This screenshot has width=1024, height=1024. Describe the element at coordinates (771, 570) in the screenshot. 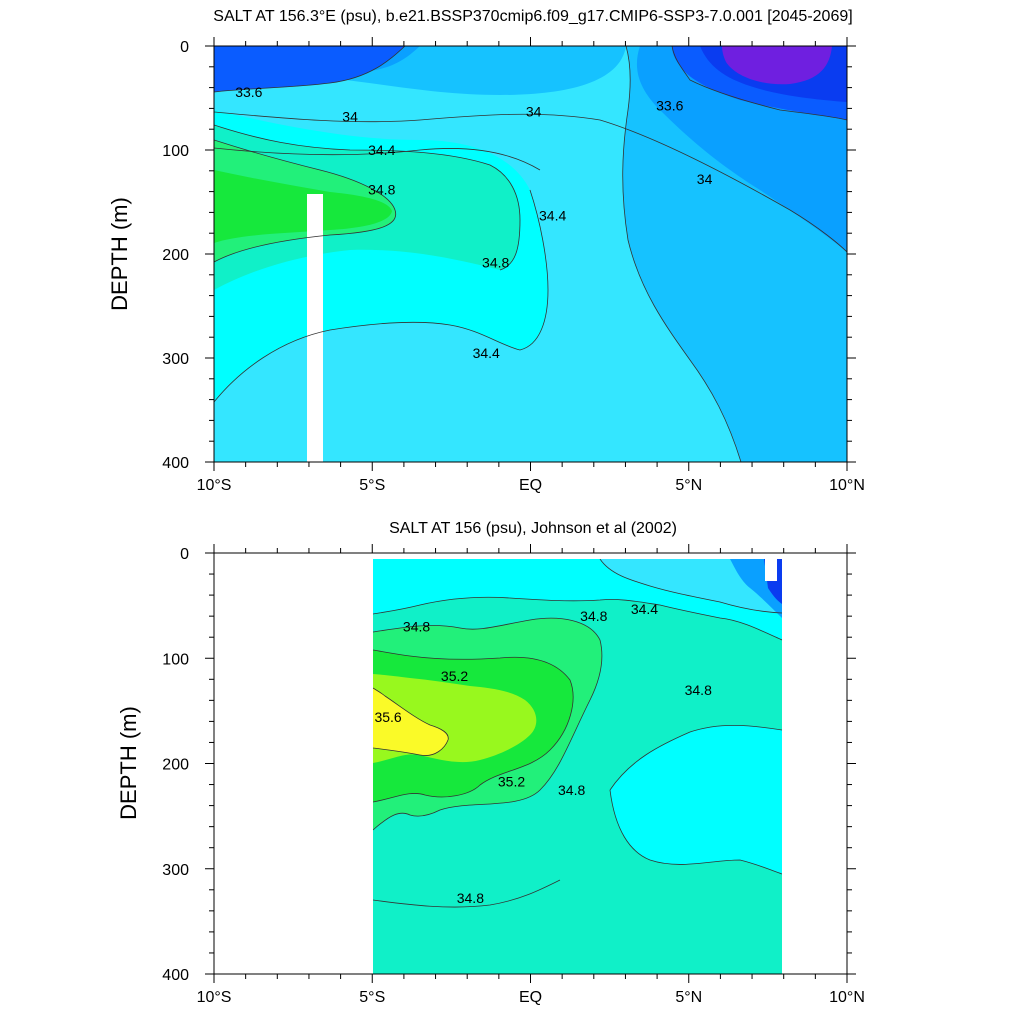

I see `bottom-missing-data-notch` at that location.